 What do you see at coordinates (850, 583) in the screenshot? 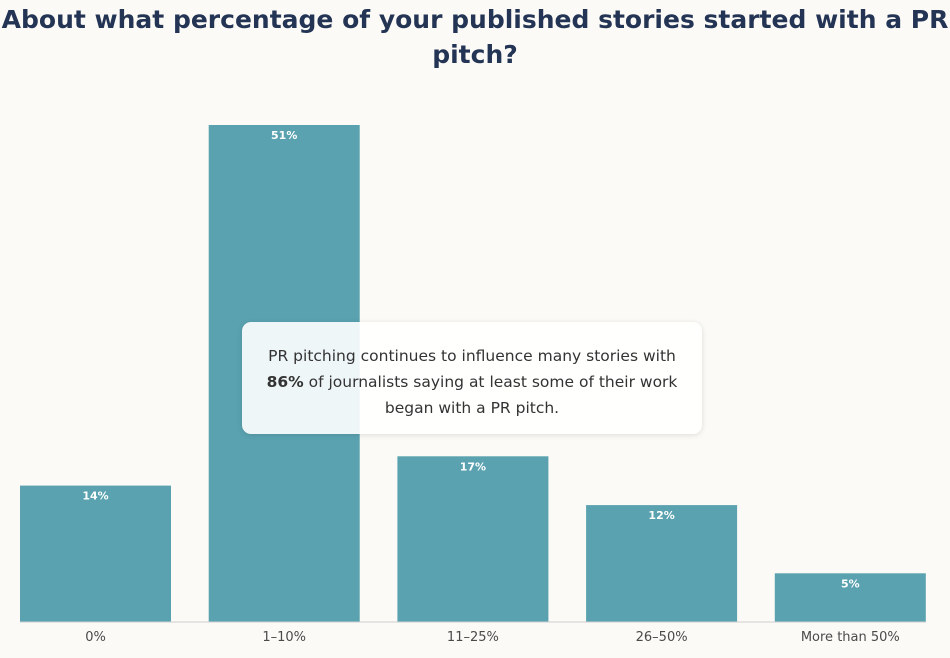
I see `data-label-4: 5%` at bounding box center [850, 583].